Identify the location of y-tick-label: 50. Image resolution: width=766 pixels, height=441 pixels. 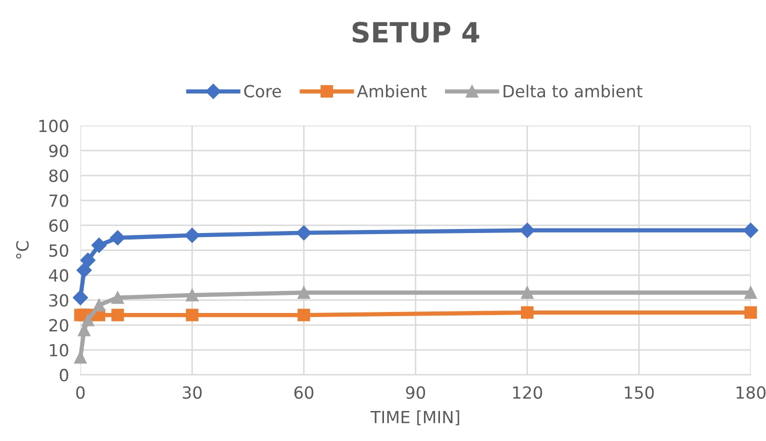
(58, 250).